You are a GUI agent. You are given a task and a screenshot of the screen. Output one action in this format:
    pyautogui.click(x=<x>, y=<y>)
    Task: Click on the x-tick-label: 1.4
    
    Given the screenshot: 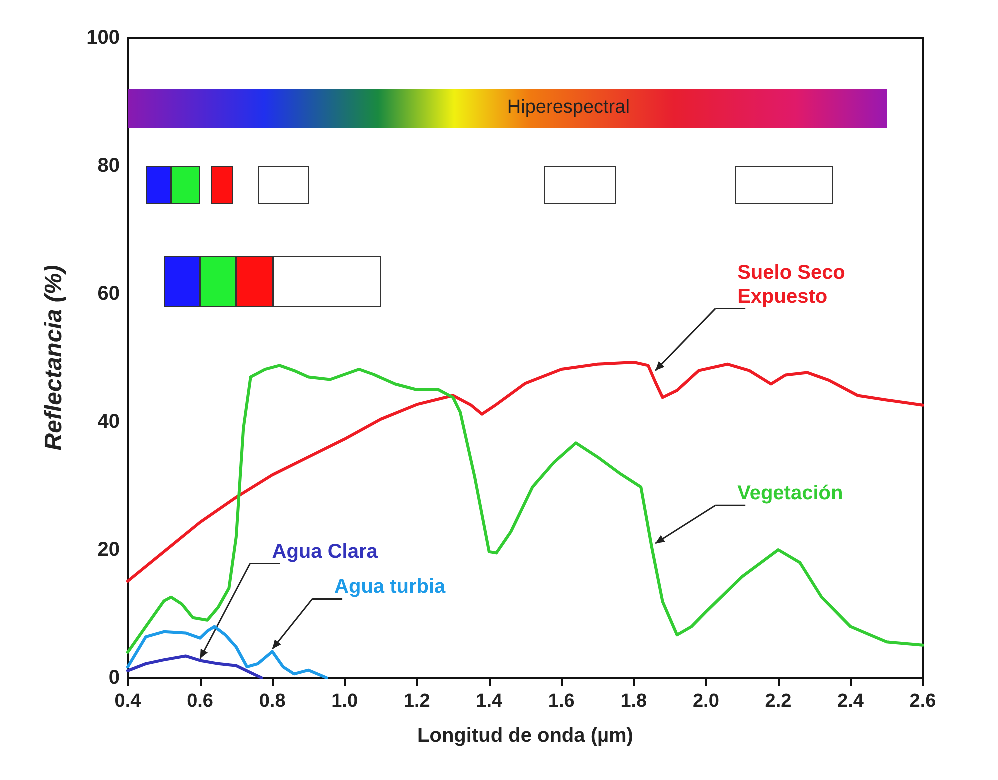 What is the action you would take?
    pyautogui.click(x=489, y=701)
    